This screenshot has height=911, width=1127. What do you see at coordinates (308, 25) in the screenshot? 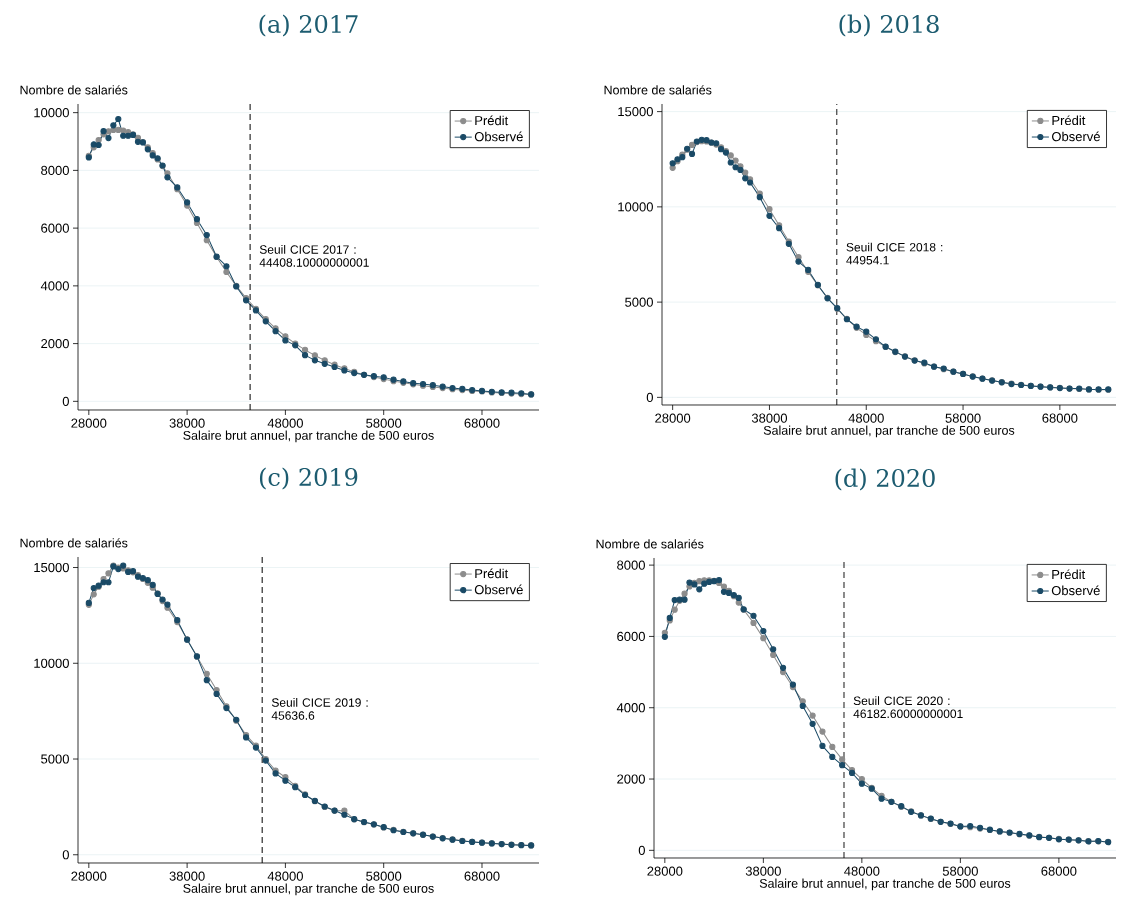
I see `chart-title: (a) 2017` at bounding box center [308, 25].